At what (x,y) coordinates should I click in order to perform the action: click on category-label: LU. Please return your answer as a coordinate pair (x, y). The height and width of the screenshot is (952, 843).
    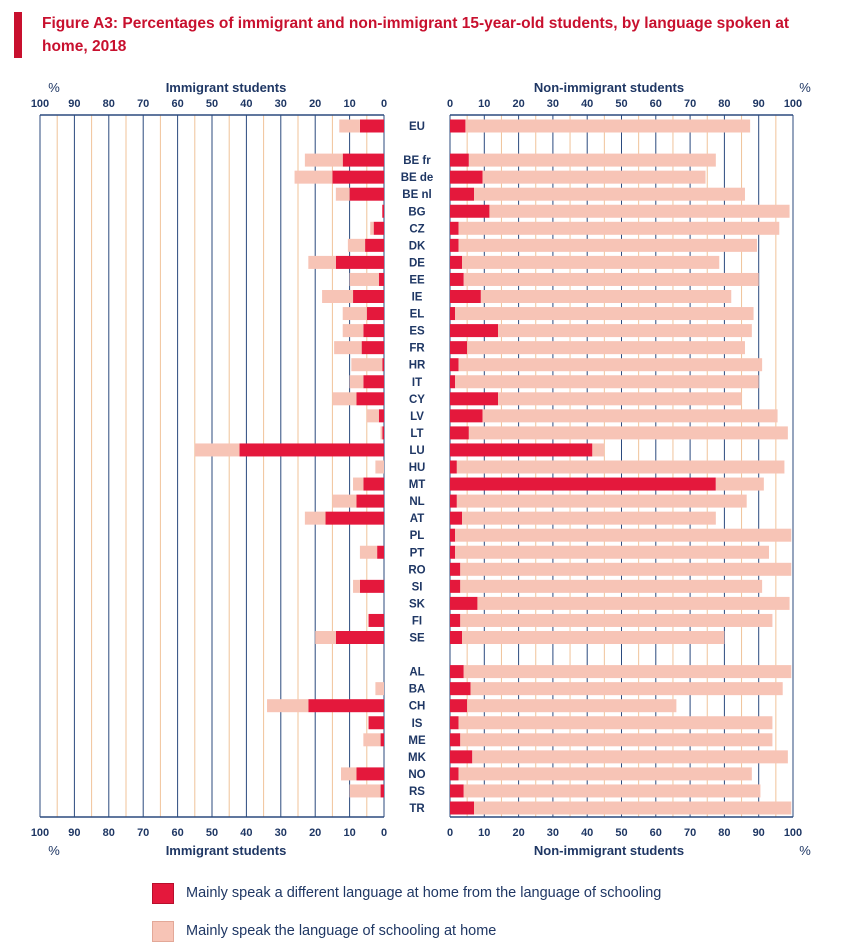
    Looking at the image, I should click on (416, 451).